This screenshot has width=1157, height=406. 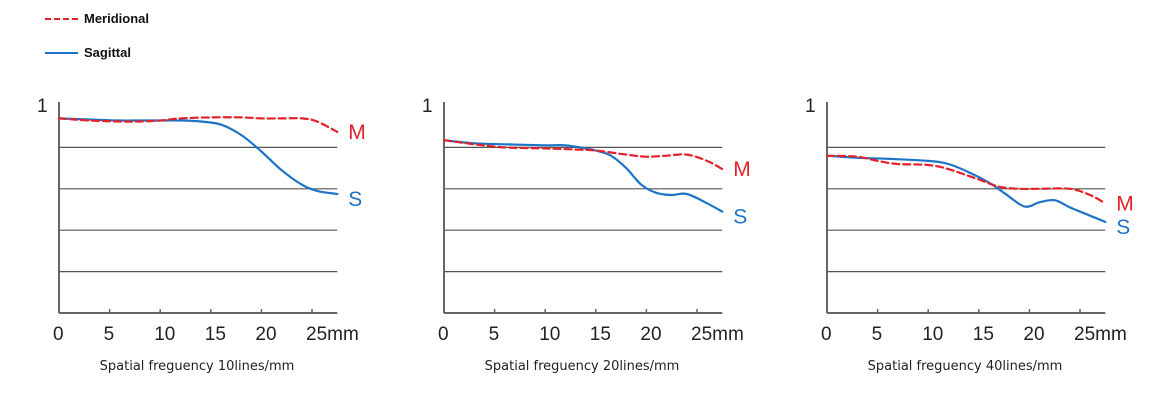 What do you see at coordinates (117, 18) in the screenshot?
I see `legend-label: Meridional` at bounding box center [117, 18].